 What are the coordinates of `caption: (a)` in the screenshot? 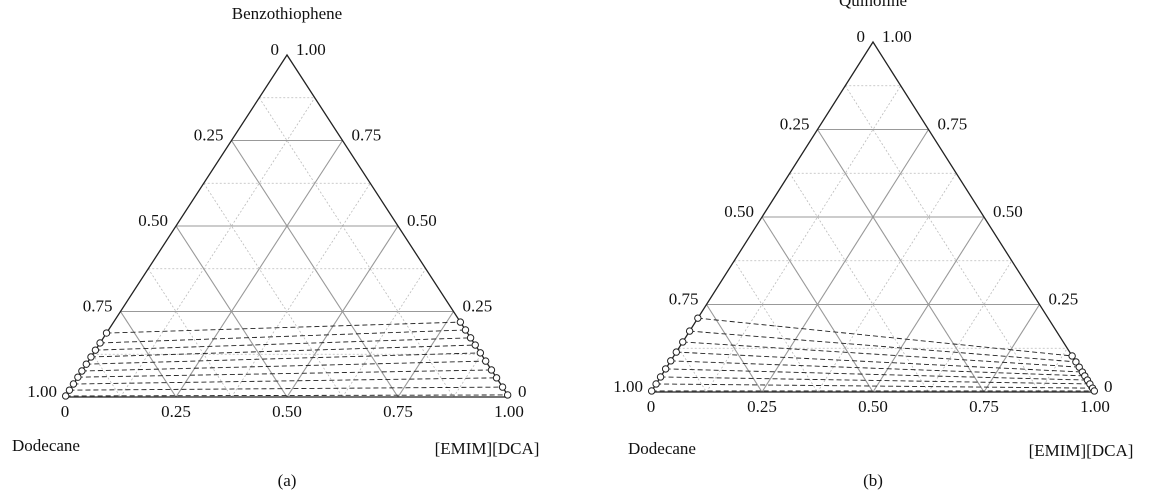 It's located at (287, 480).